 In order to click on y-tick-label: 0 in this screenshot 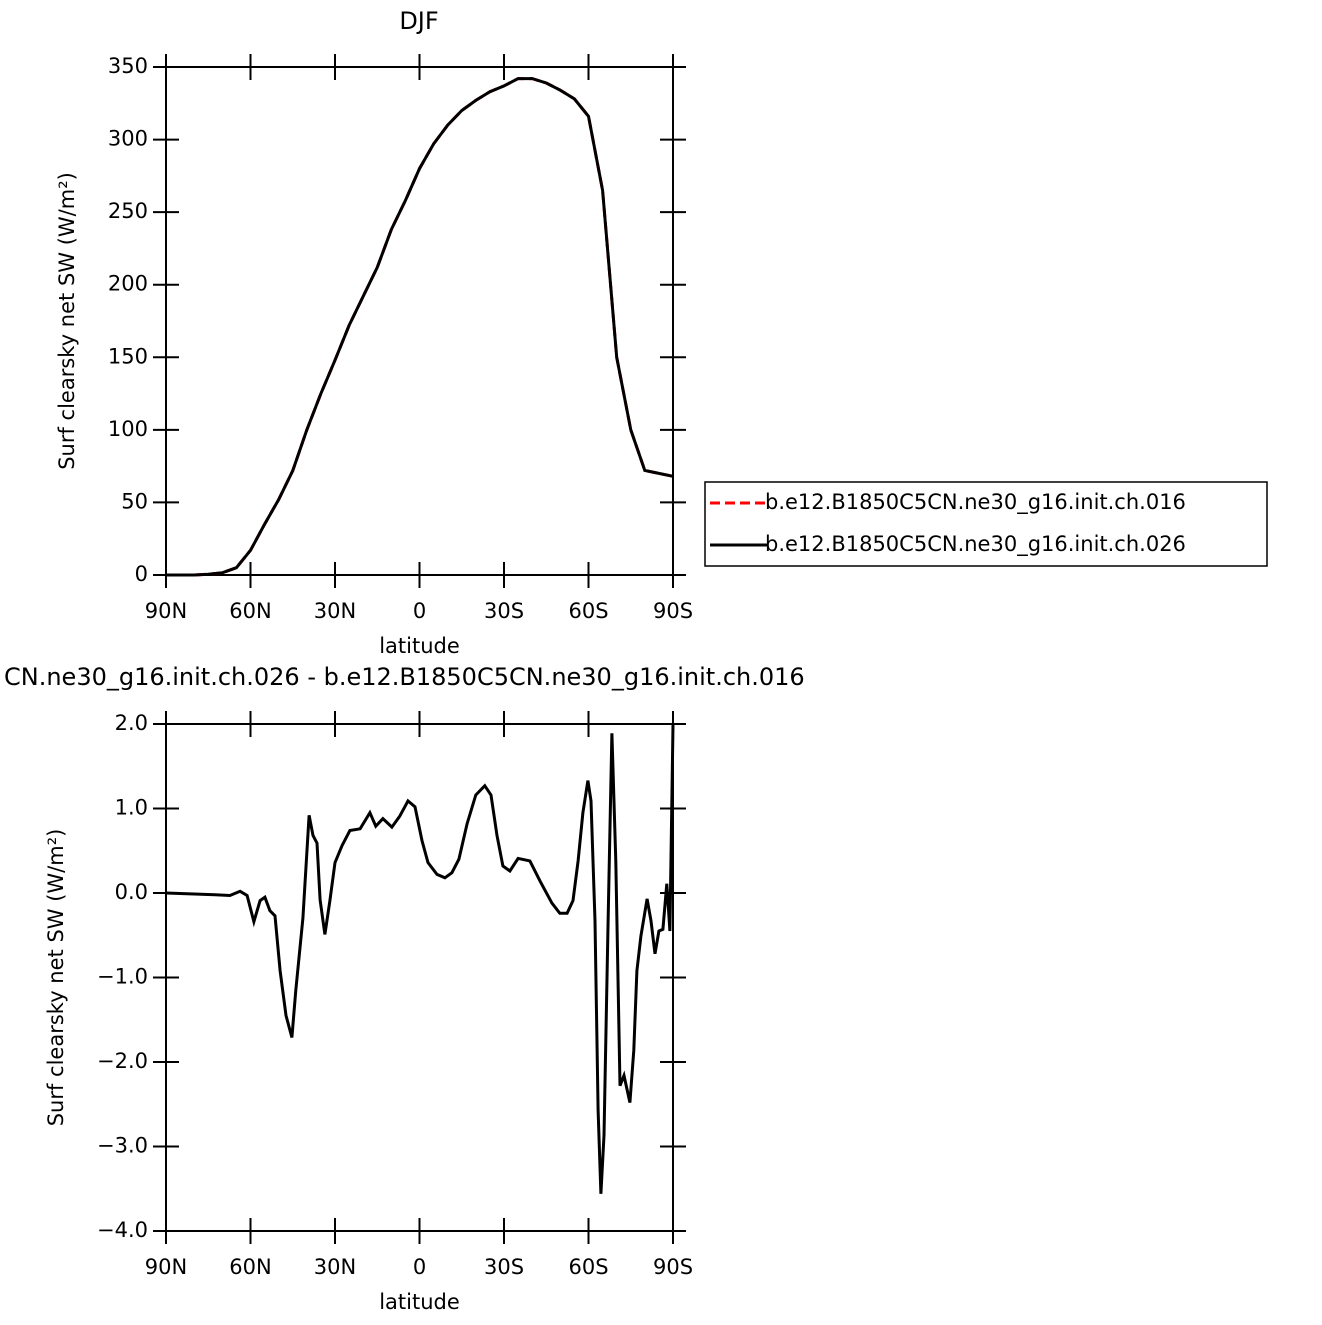, I will do `click(141, 574)`.